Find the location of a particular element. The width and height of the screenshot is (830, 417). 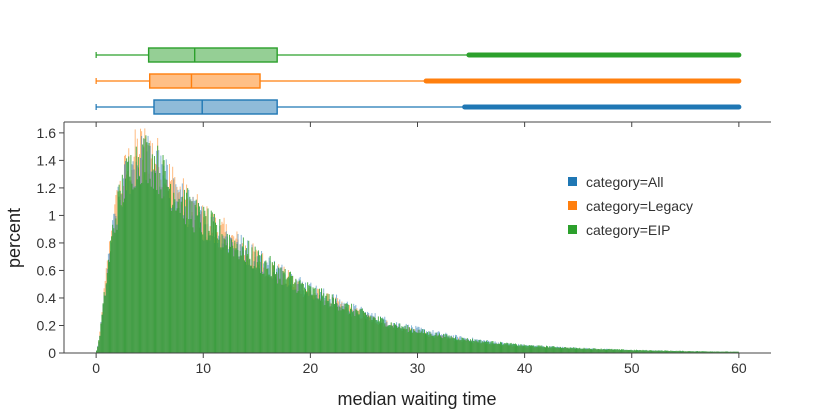

legend-label: category=All is located at coordinates (624, 182).